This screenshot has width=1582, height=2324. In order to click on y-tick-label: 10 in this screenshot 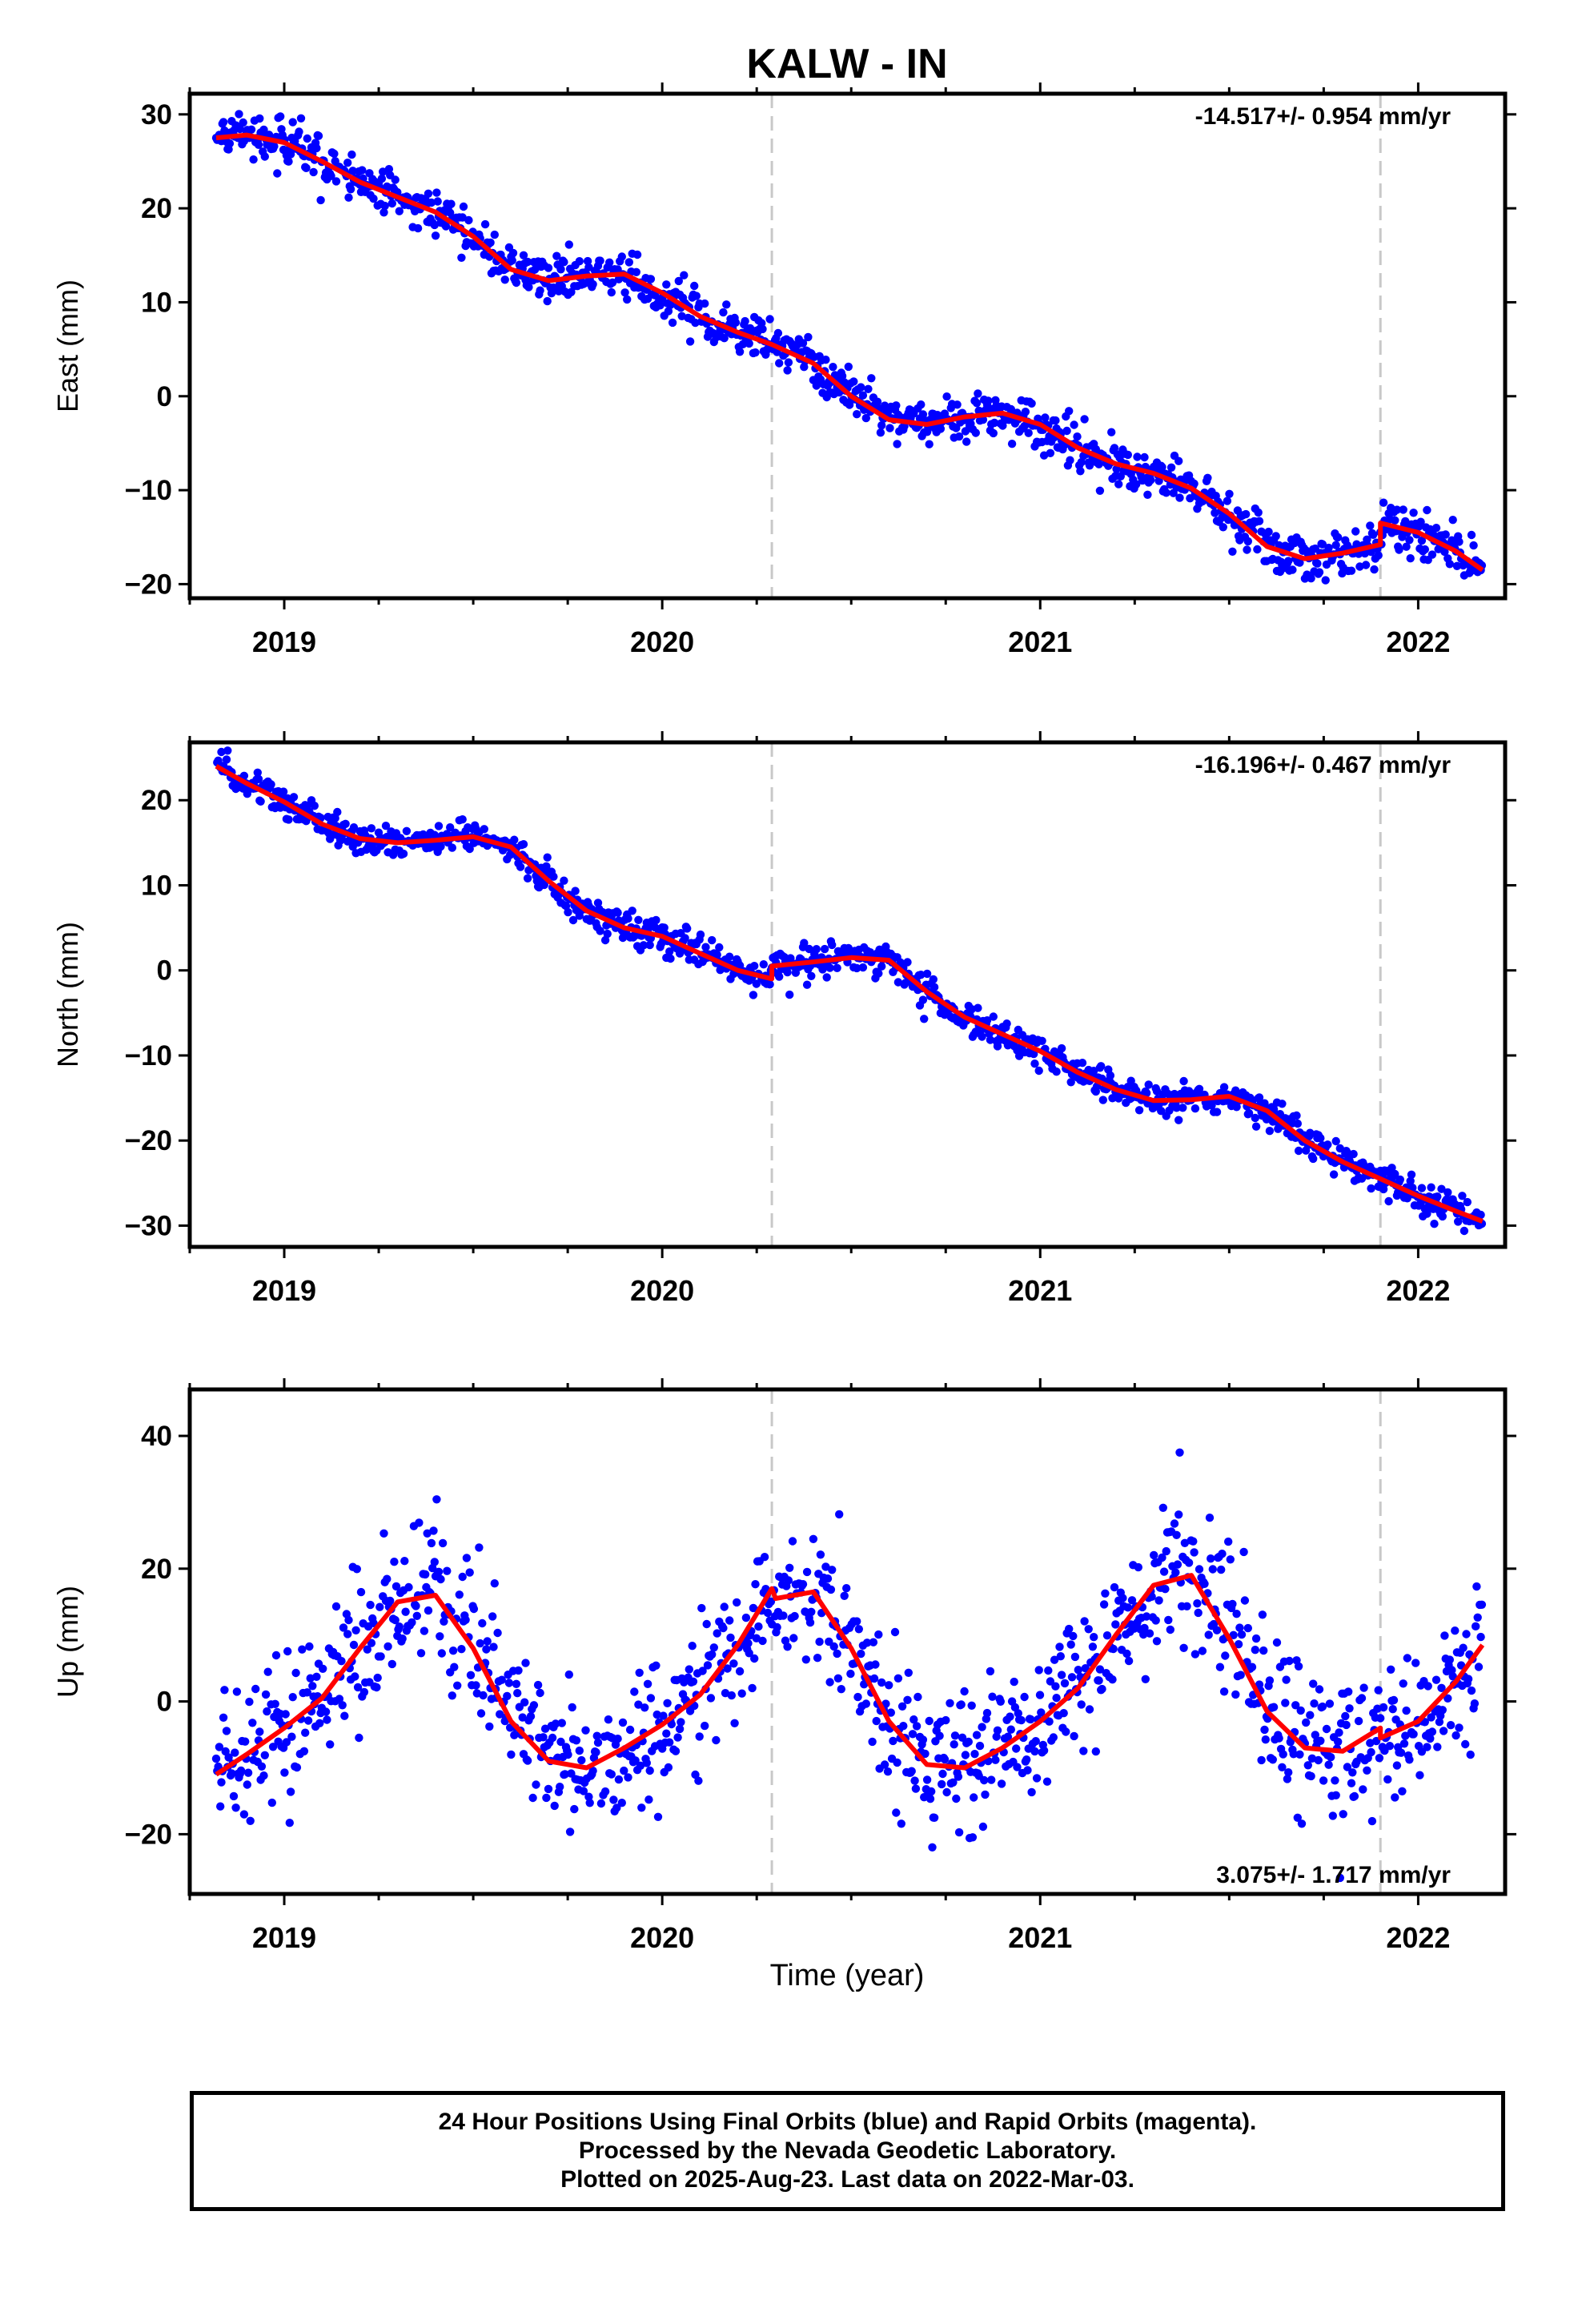, I will do `click(156, 302)`.